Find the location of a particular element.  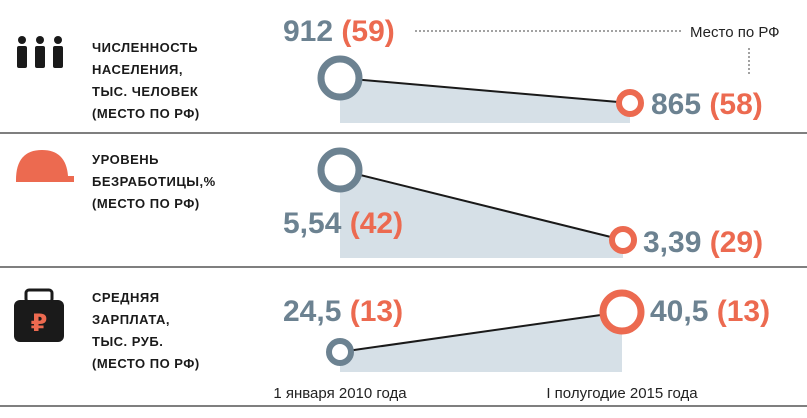

annotation: Место по РФ is located at coordinates (735, 32).